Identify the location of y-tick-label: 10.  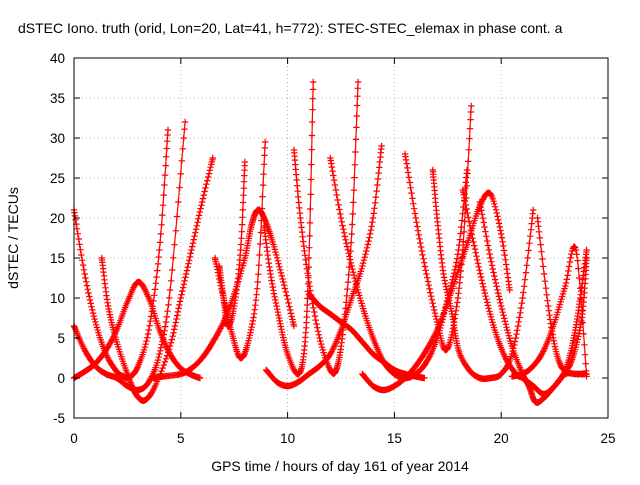
(57, 298).